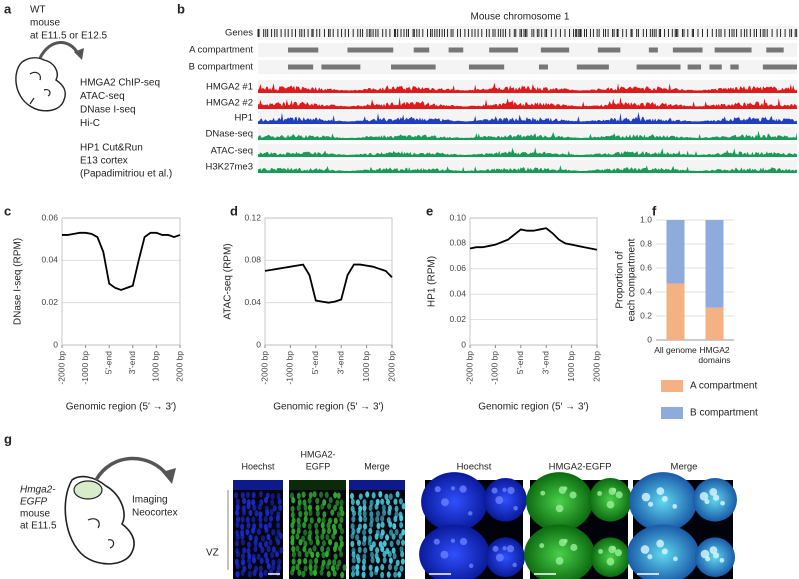 This screenshot has height=579, width=799. Describe the element at coordinates (520, 17) in the screenshot. I see `track-title: Mouse chromosome 1` at that location.